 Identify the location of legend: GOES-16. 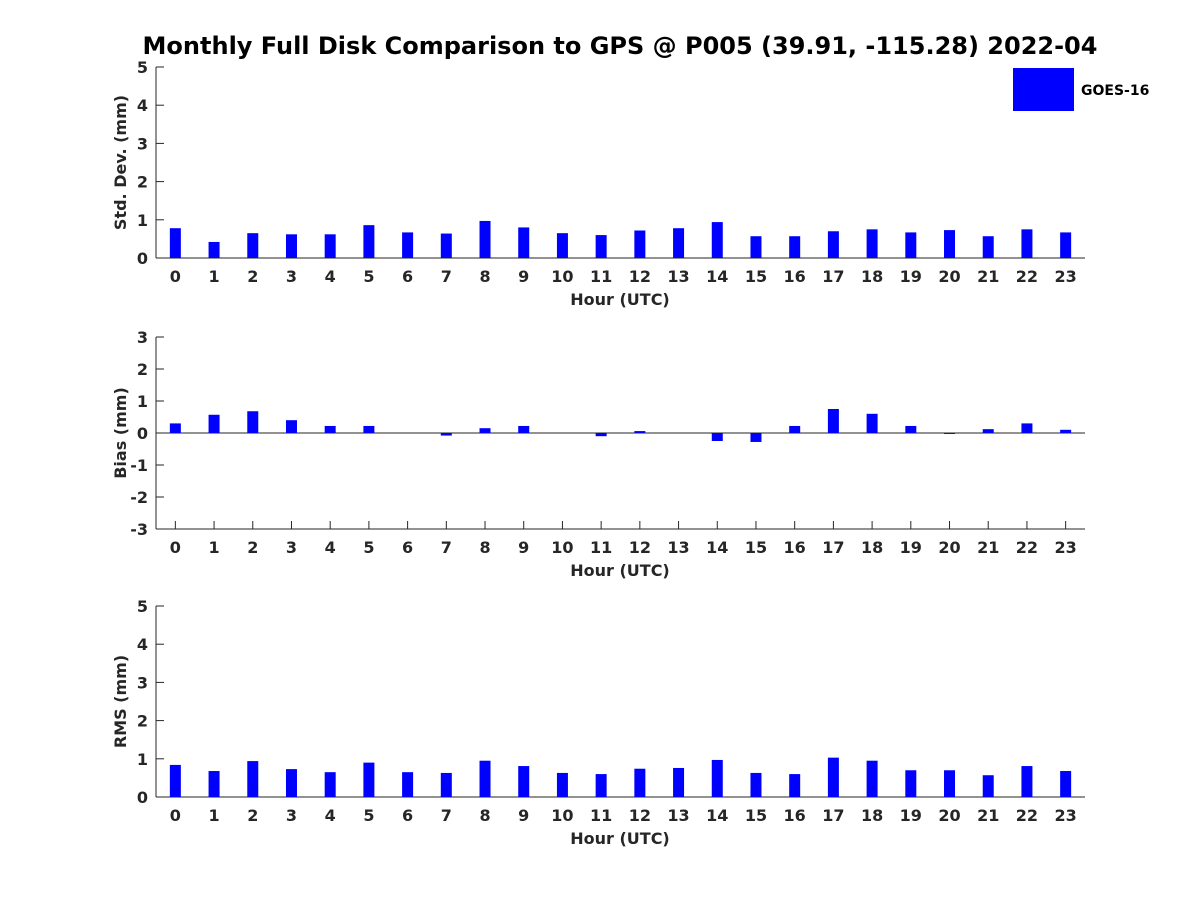
(1081, 89).